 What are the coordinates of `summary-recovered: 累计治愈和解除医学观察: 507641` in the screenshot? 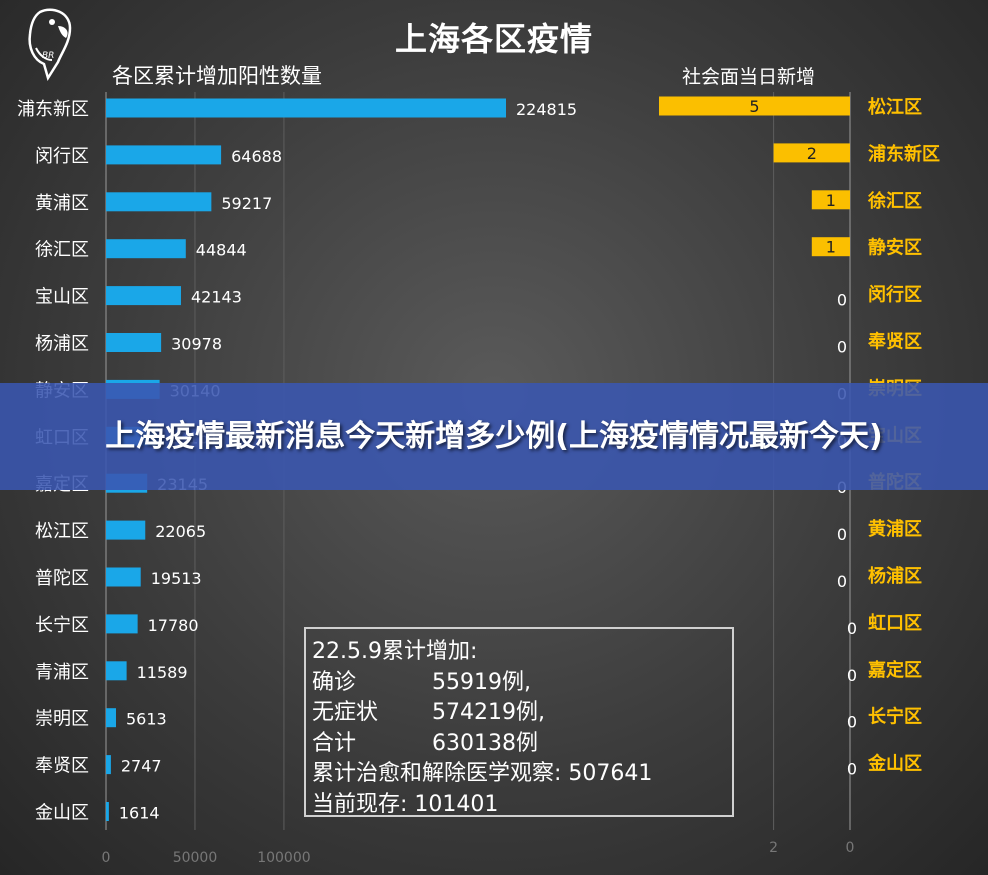 It's located at (482, 773).